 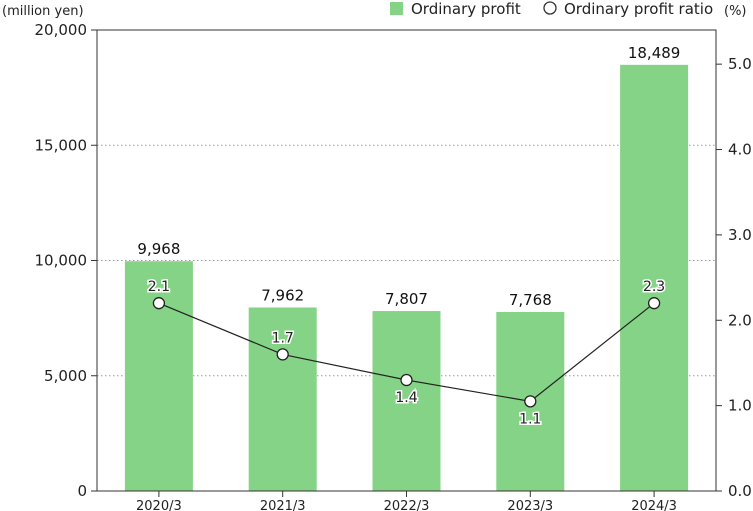 I want to click on left-tick-label: 20,000, so click(x=61, y=30).